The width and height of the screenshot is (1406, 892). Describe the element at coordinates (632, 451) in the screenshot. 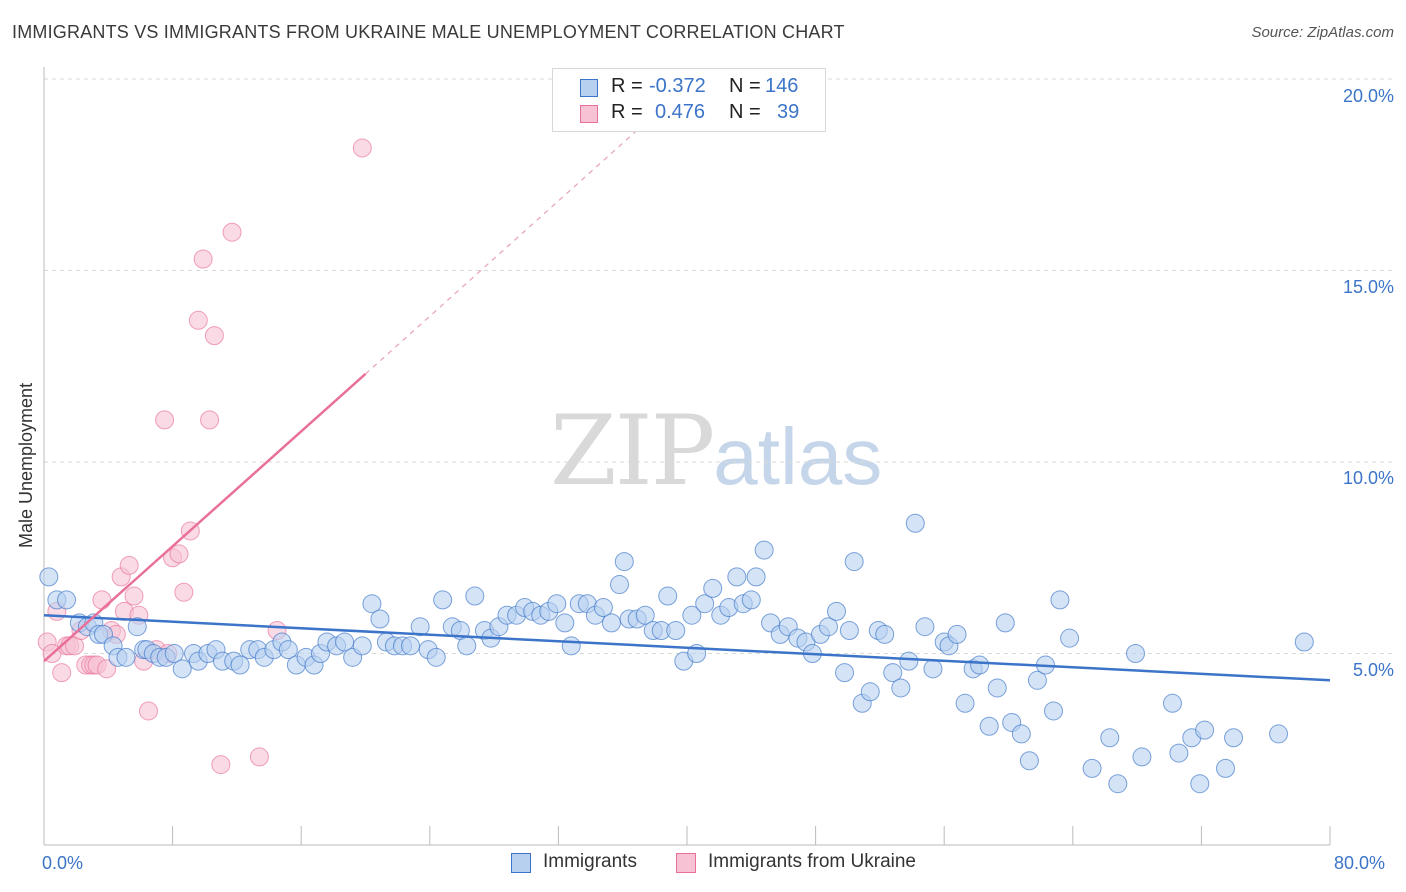

I see `watermark-zip: ZIP` at that location.